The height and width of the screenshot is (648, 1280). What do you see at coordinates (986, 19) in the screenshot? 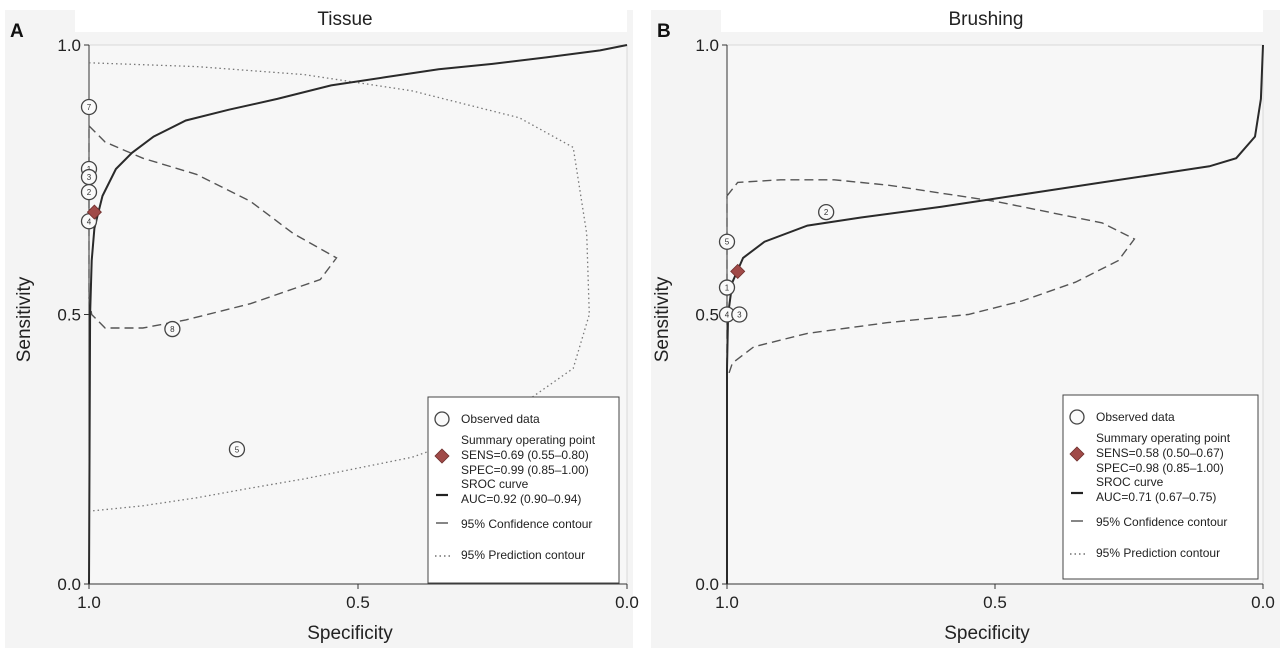
I see `chart-title: Brushing` at bounding box center [986, 19].